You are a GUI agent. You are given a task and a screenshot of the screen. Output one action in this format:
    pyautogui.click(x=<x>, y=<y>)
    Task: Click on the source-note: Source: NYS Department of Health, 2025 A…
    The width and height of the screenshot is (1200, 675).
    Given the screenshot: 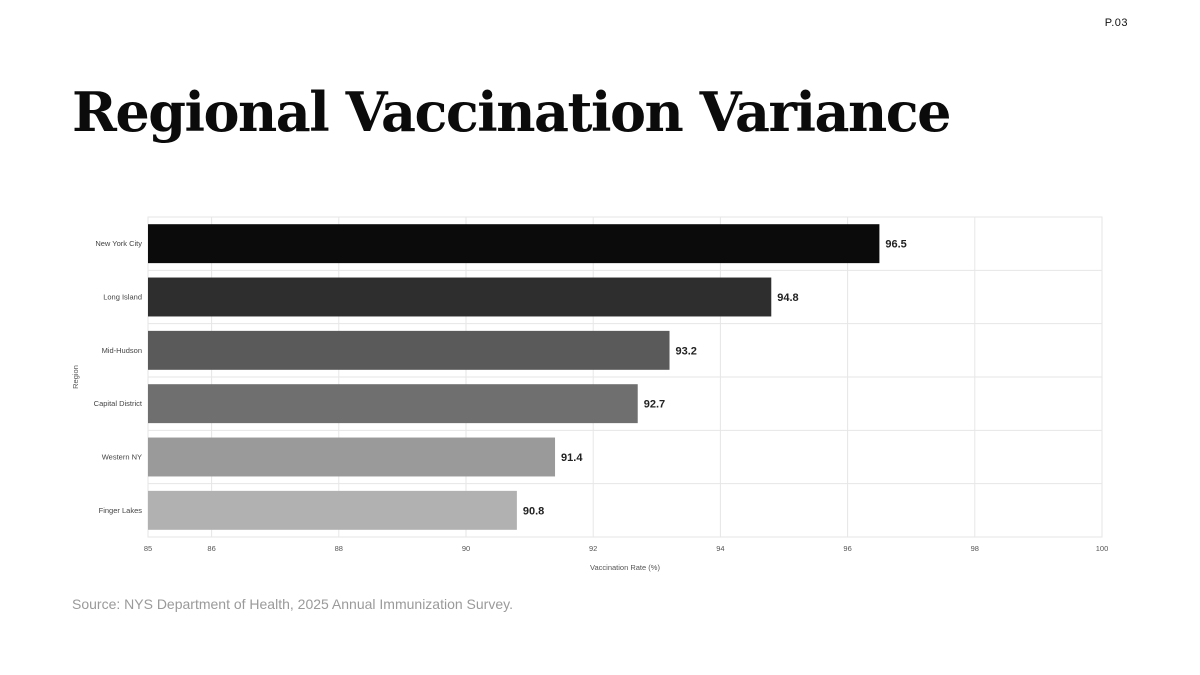 What is the action you would take?
    pyautogui.click(x=292, y=604)
    